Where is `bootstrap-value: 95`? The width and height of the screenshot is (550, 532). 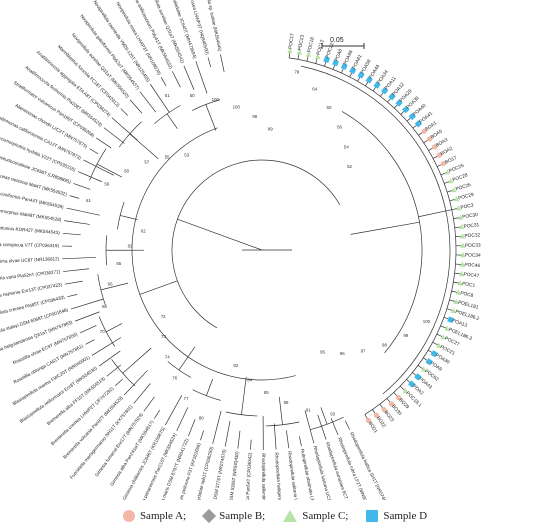
bootstrap-value: 95 is located at coordinates (322, 352).